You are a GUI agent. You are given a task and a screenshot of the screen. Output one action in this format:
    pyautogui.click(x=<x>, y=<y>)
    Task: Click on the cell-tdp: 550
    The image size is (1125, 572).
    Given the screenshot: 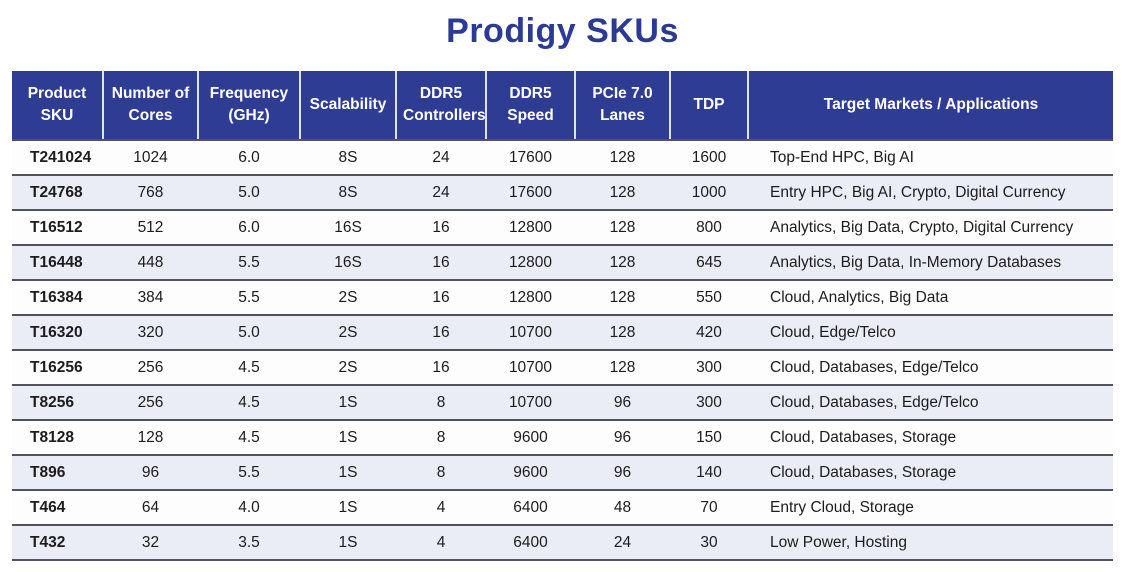 What is the action you would take?
    pyautogui.click(x=709, y=298)
    